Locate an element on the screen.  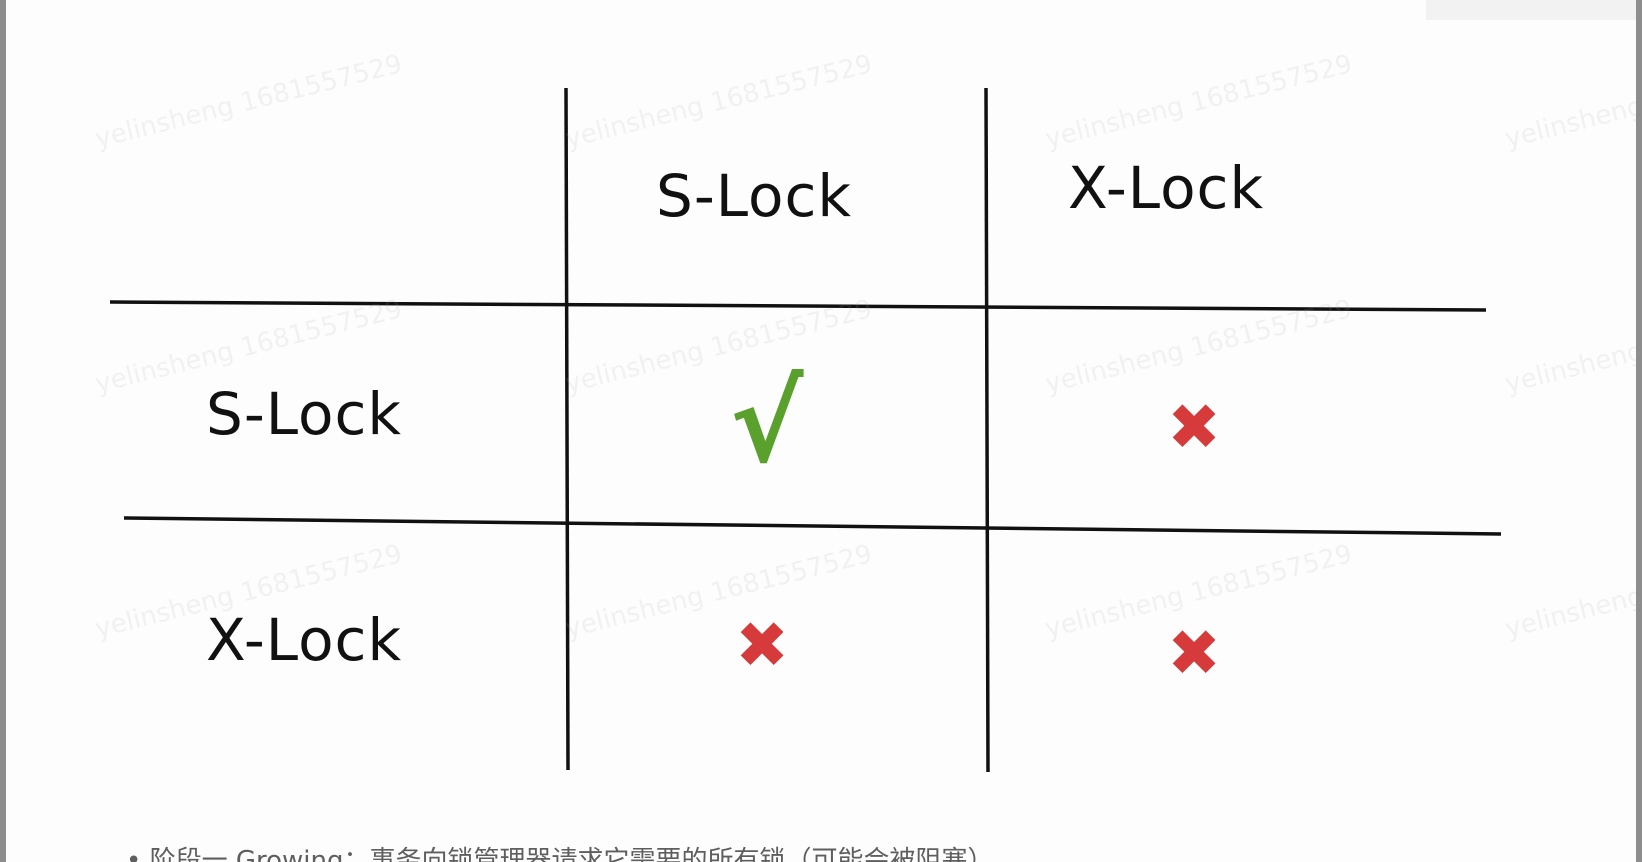
row-header-s-lock: S-Lock is located at coordinates (304, 414).